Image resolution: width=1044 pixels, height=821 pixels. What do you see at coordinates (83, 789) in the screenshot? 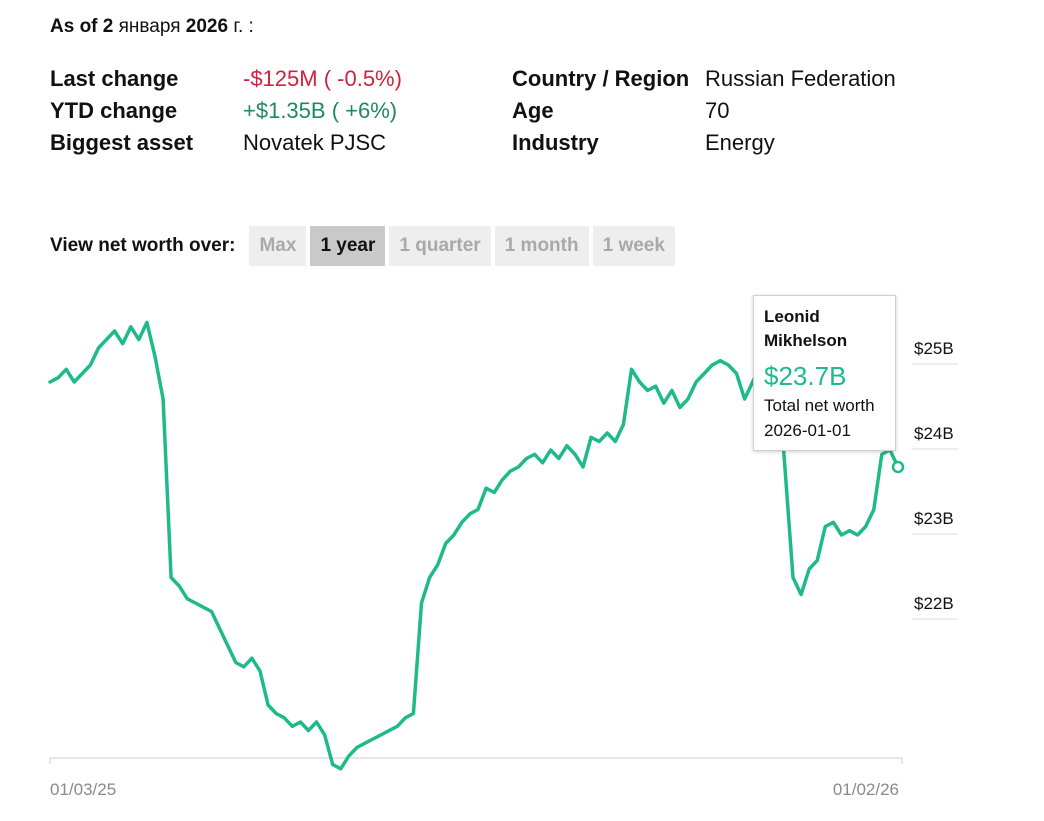
I see `x-tick-label-start: 01/03/25` at bounding box center [83, 789].